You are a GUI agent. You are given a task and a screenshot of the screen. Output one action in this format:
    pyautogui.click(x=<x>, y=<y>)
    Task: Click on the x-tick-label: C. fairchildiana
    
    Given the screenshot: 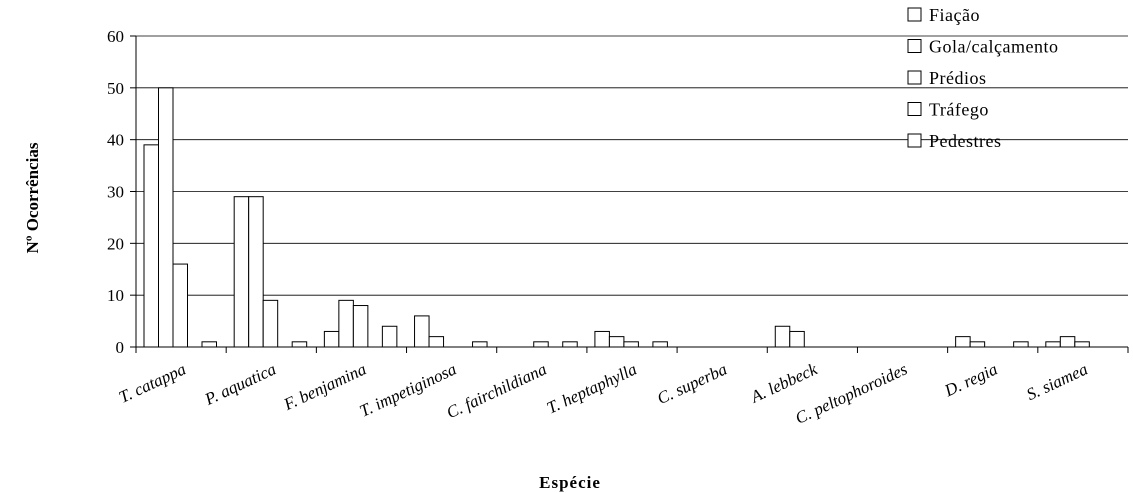 What is the action you would take?
    pyautogui.click(x=497, y=390)
    